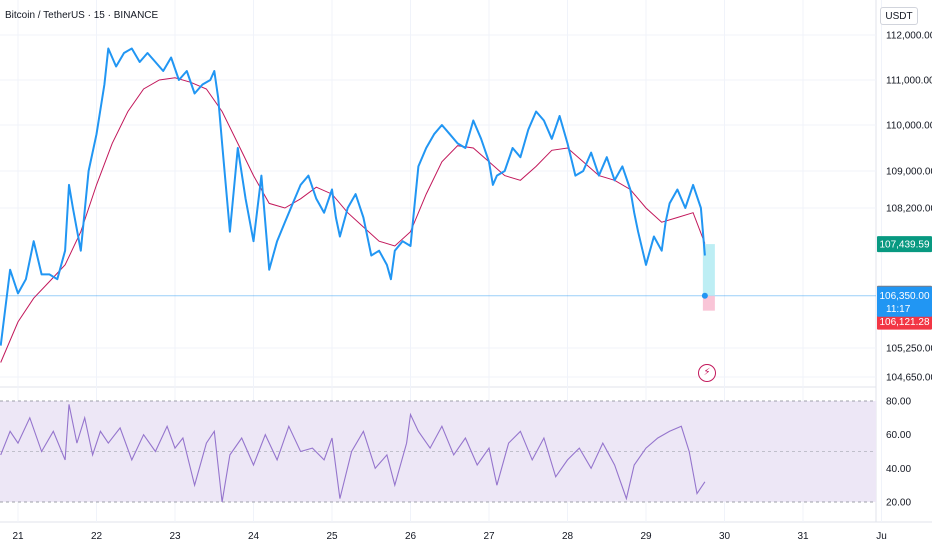 The height and width of the screenshot is (555, 932). Describe the element at coordinates (909, 126) in the screenshot. I see `price-tick-label: 110,000.00` at that location.